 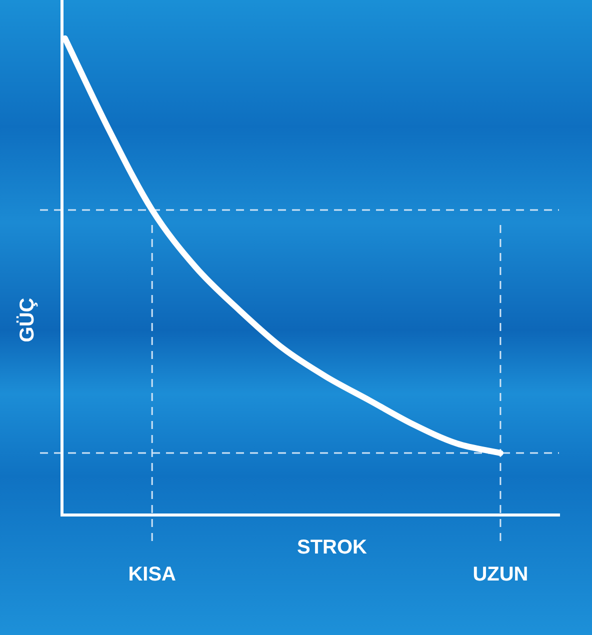 What do you see at coordinates (332, 547) in the screenshot?
I see `x-axis-title: STROK` at bounding box center [332, 547].